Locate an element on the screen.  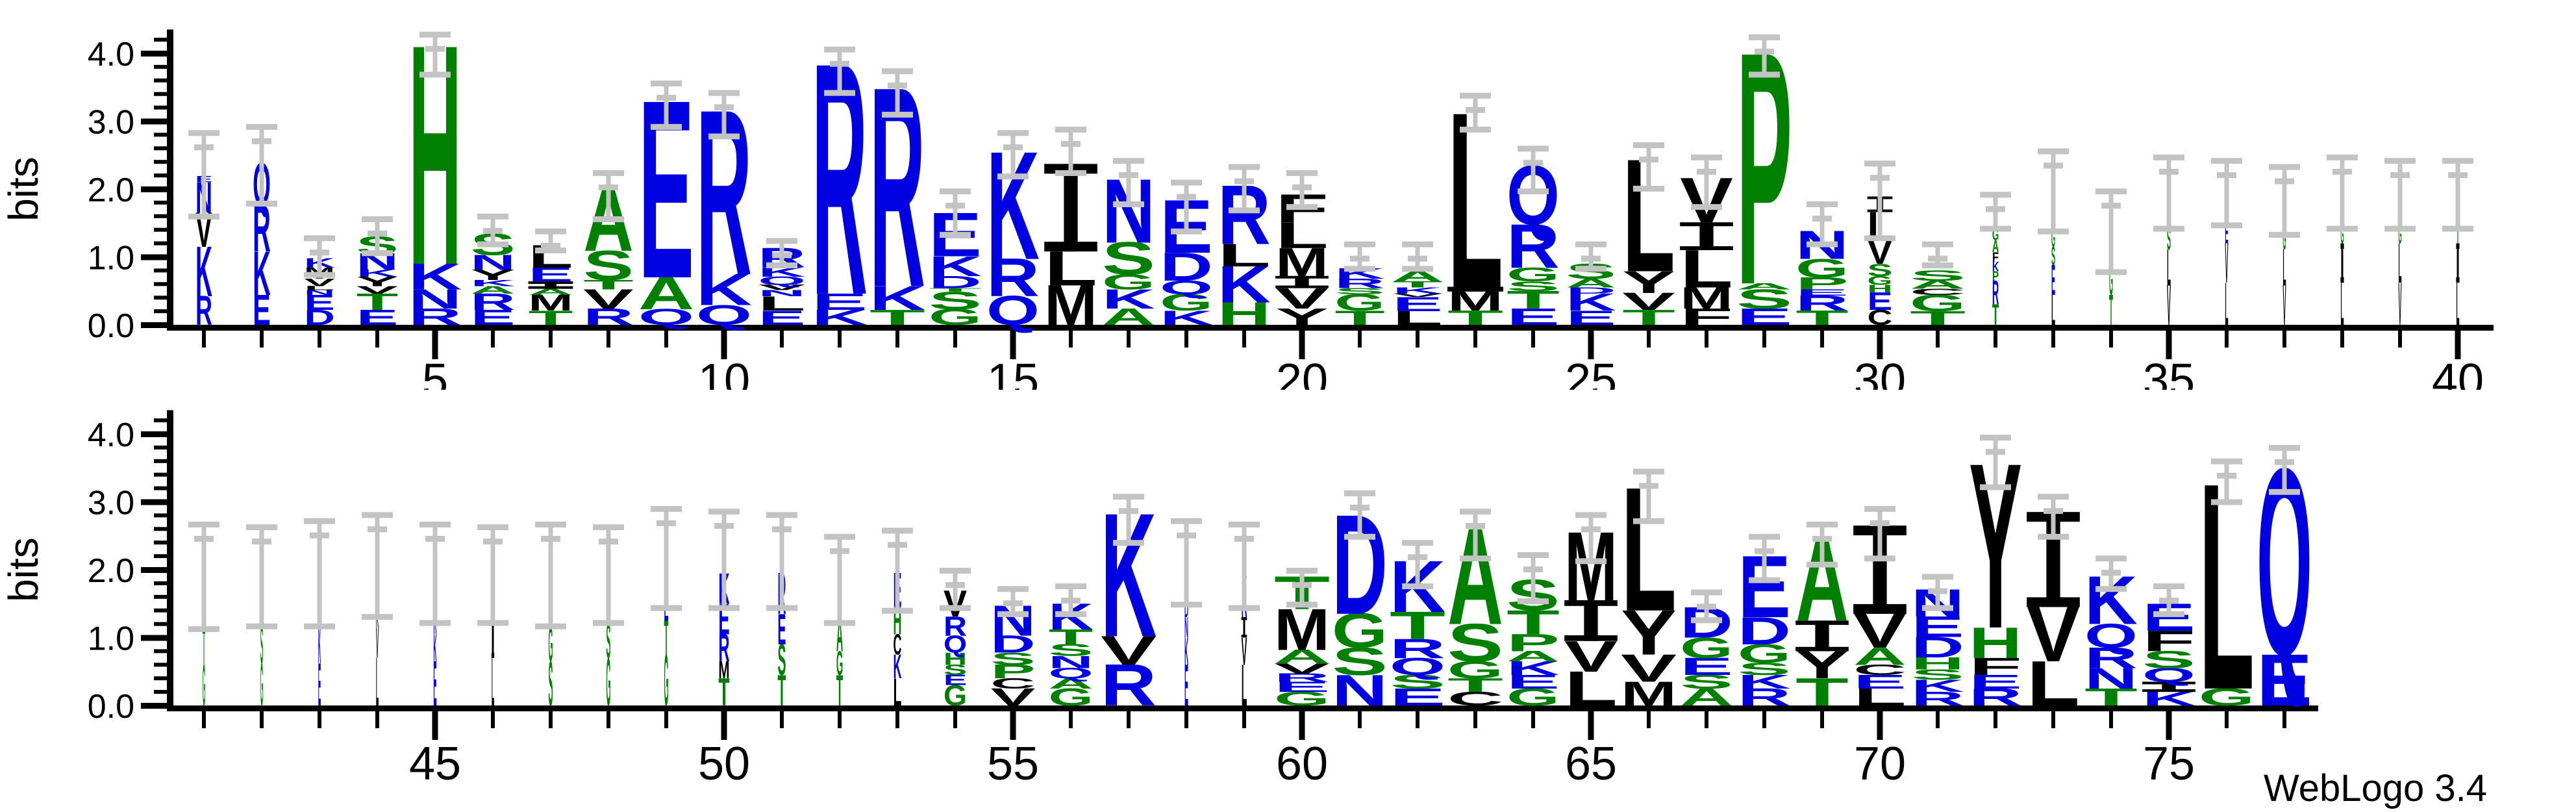
y-tick-label: 4.0 is located at coordinates (111, 435).